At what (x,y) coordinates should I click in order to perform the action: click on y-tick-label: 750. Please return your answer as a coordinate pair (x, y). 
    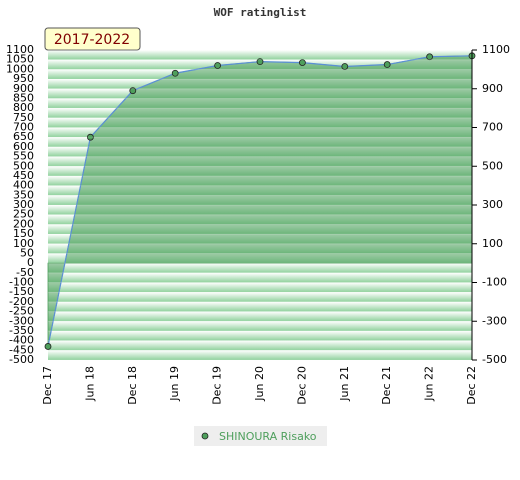
    Looking at the image, I should click on (23, 117).